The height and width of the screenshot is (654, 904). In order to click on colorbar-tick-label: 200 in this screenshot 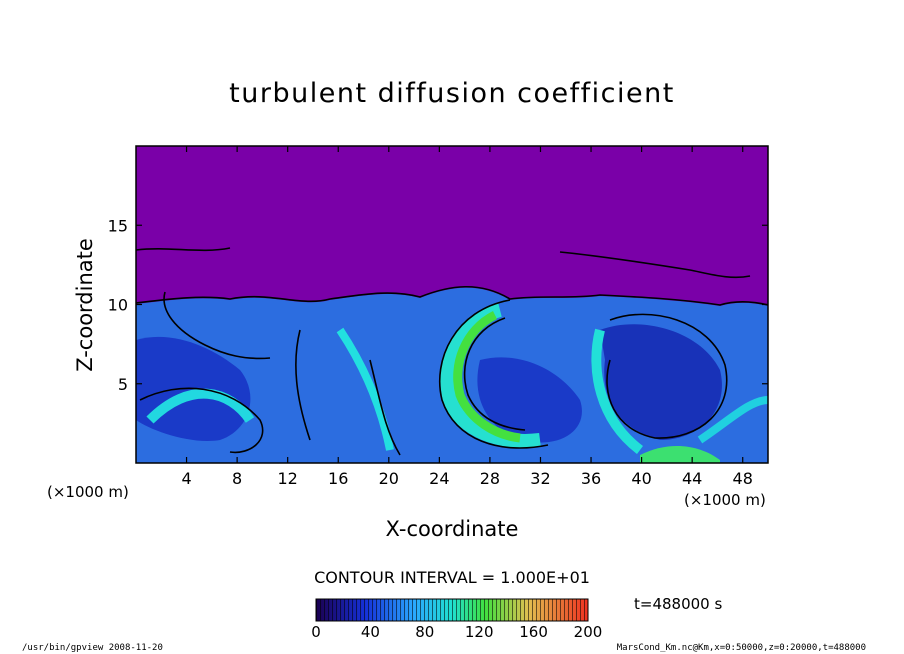, I will do `click(588, 632)`.